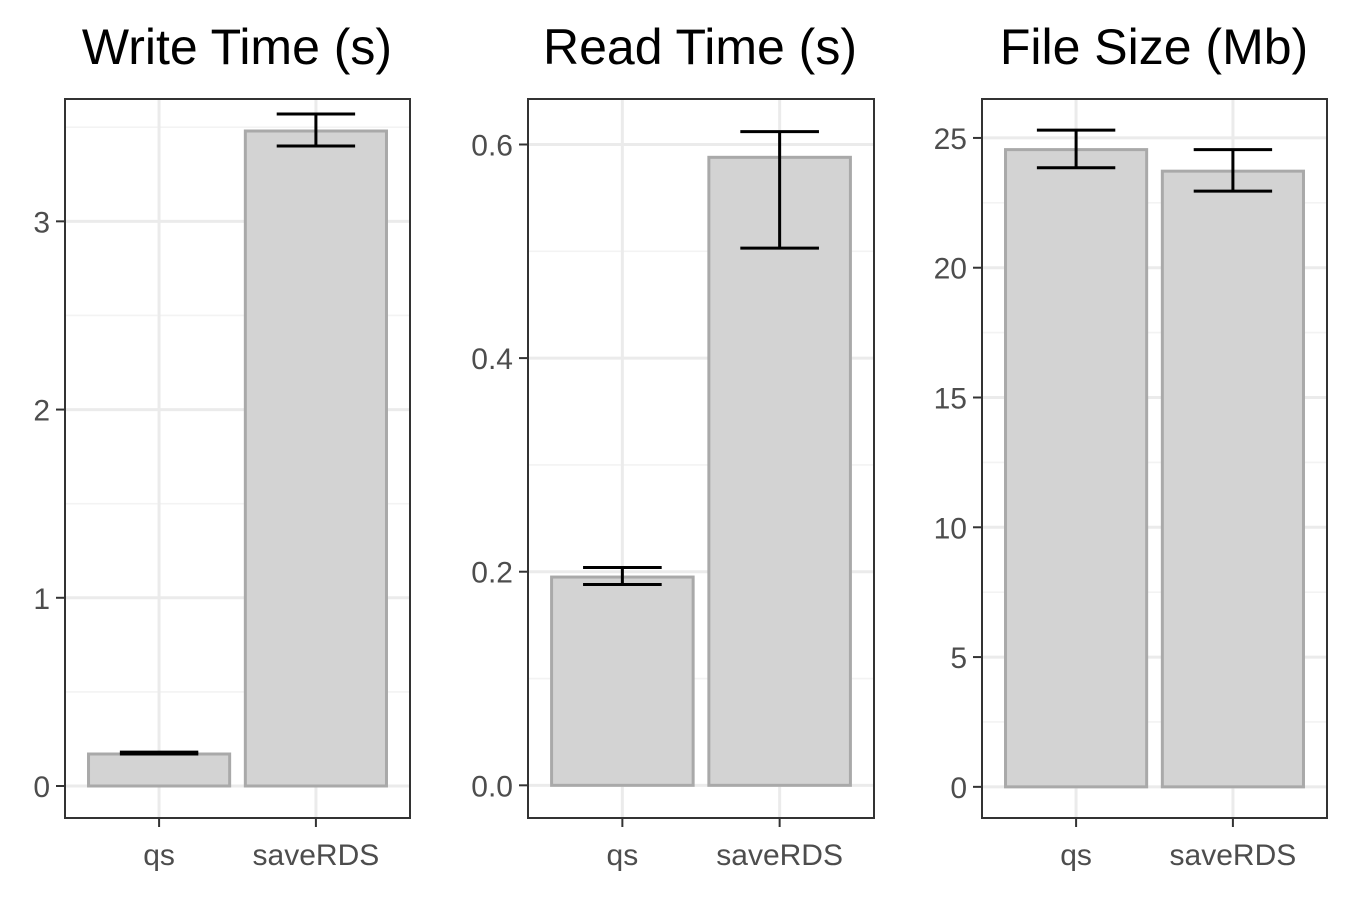 Image resolution: width=1350 pixels, height=900 pixels. Describe the element at coordinates (41, 599) in the screenshot. I see `y-tick-label: 1` at that location.